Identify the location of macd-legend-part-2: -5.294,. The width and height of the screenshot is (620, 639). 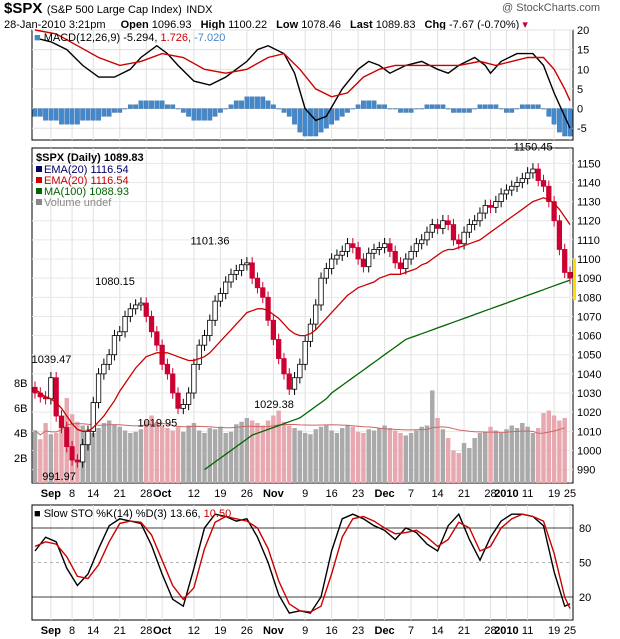
(141, 38).